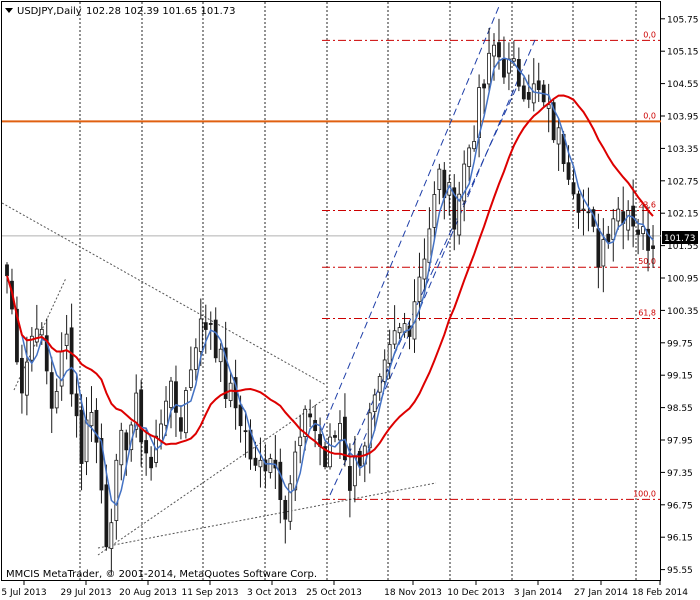  I want to click on x-tick-label: 25 Oct 2013, so click(334, 593).